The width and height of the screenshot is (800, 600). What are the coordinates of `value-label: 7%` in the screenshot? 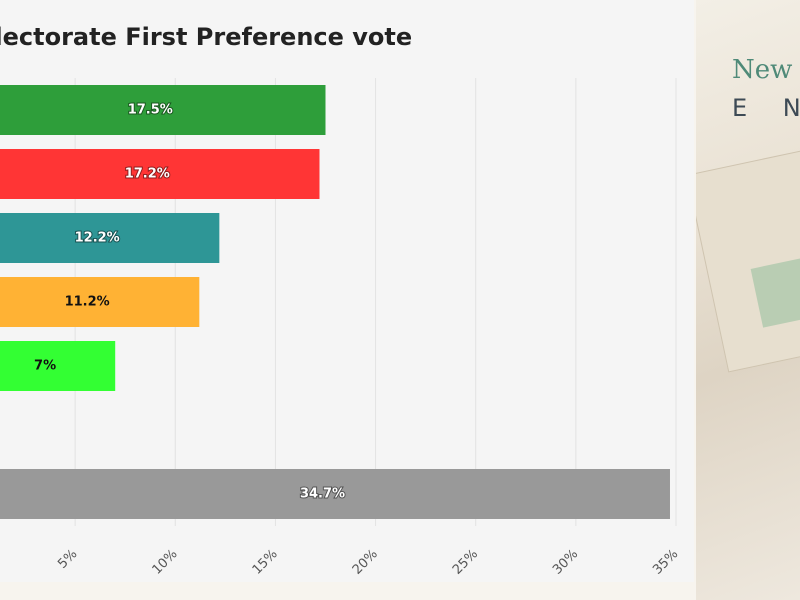 It's located at (45, 366).